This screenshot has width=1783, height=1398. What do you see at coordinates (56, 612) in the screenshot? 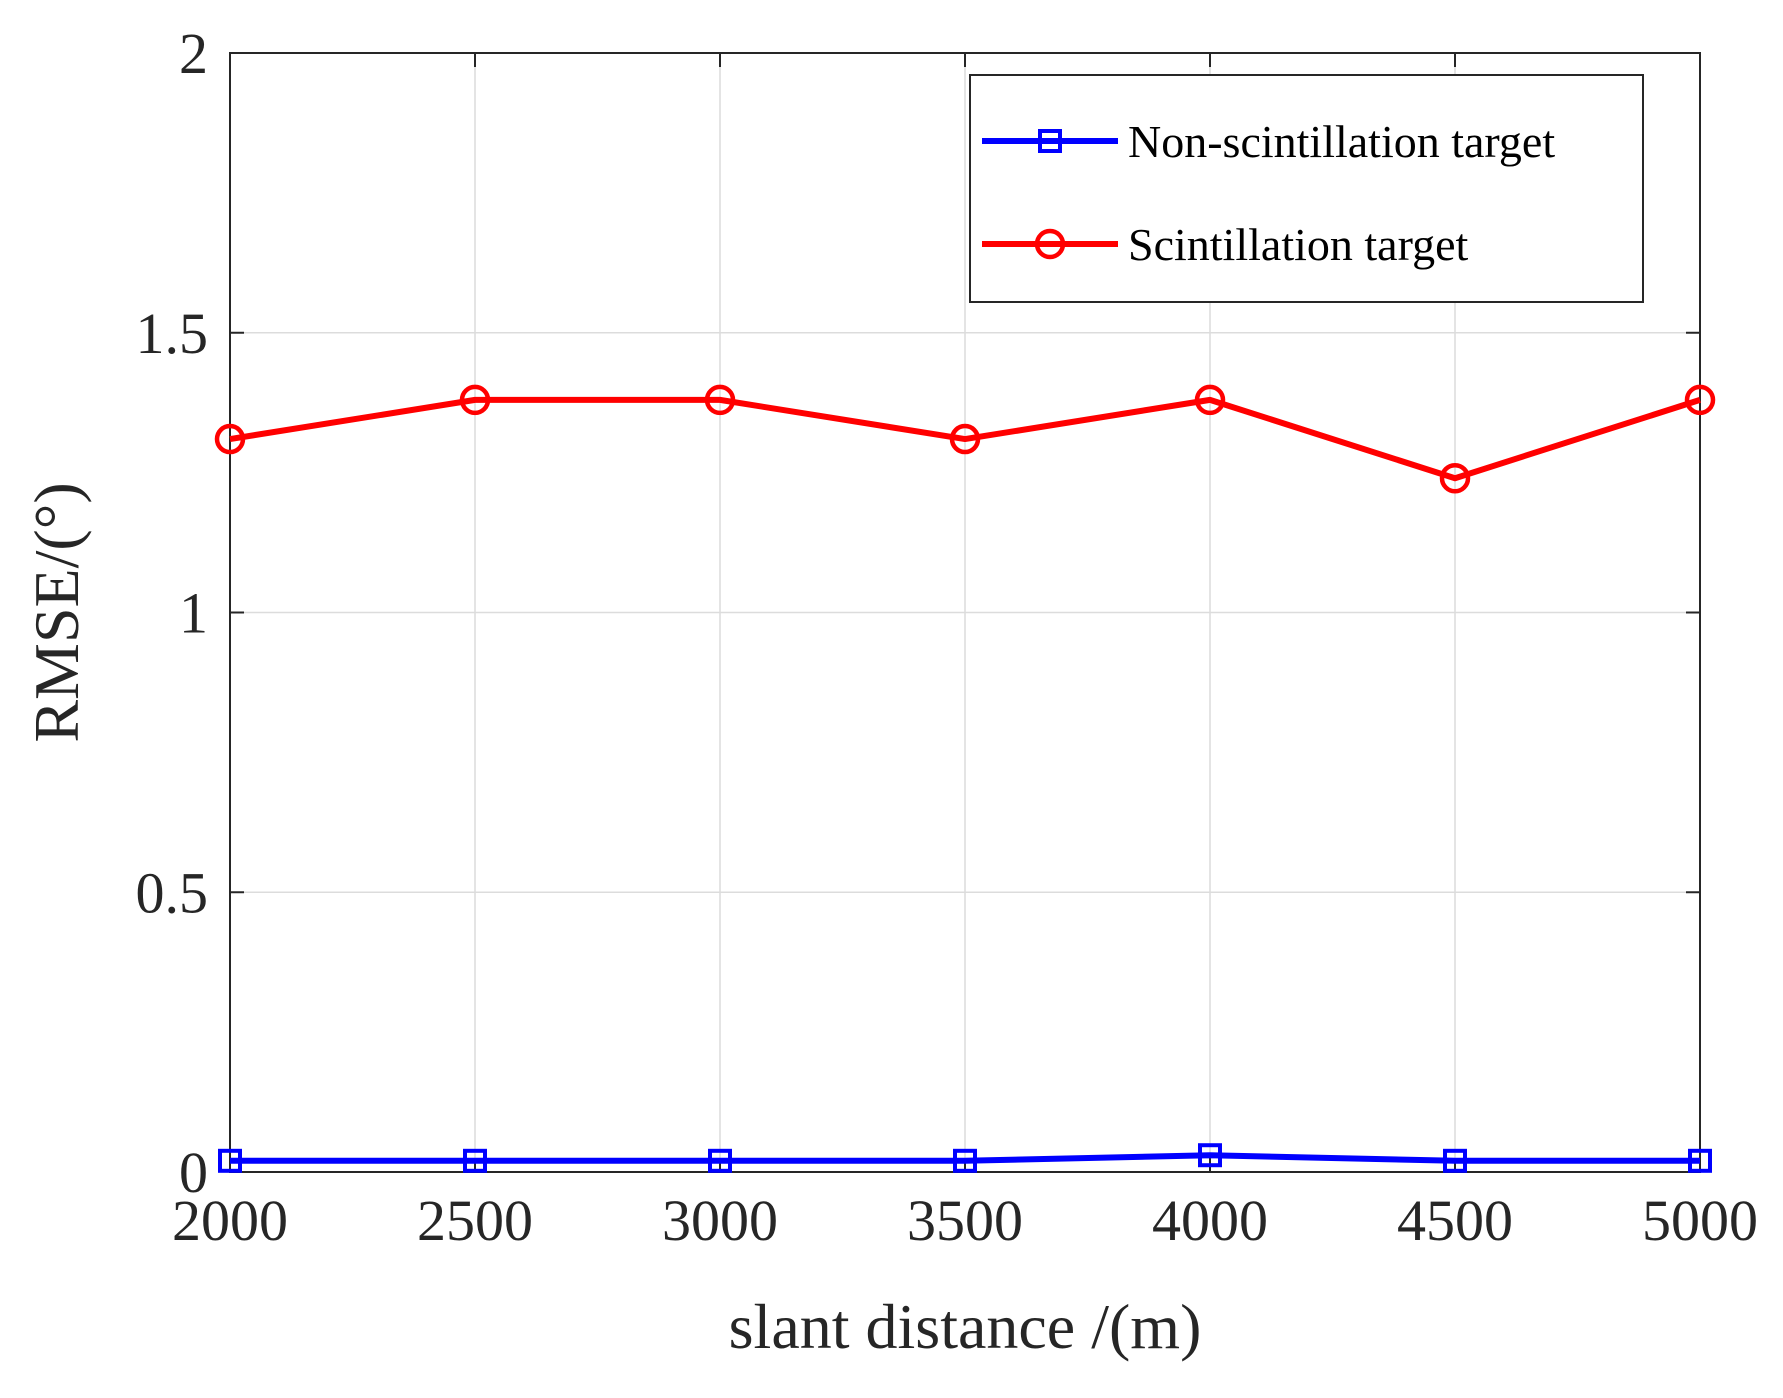
I see `y-axis-label: RMSE/(°)` at bounding box center [56, 612].